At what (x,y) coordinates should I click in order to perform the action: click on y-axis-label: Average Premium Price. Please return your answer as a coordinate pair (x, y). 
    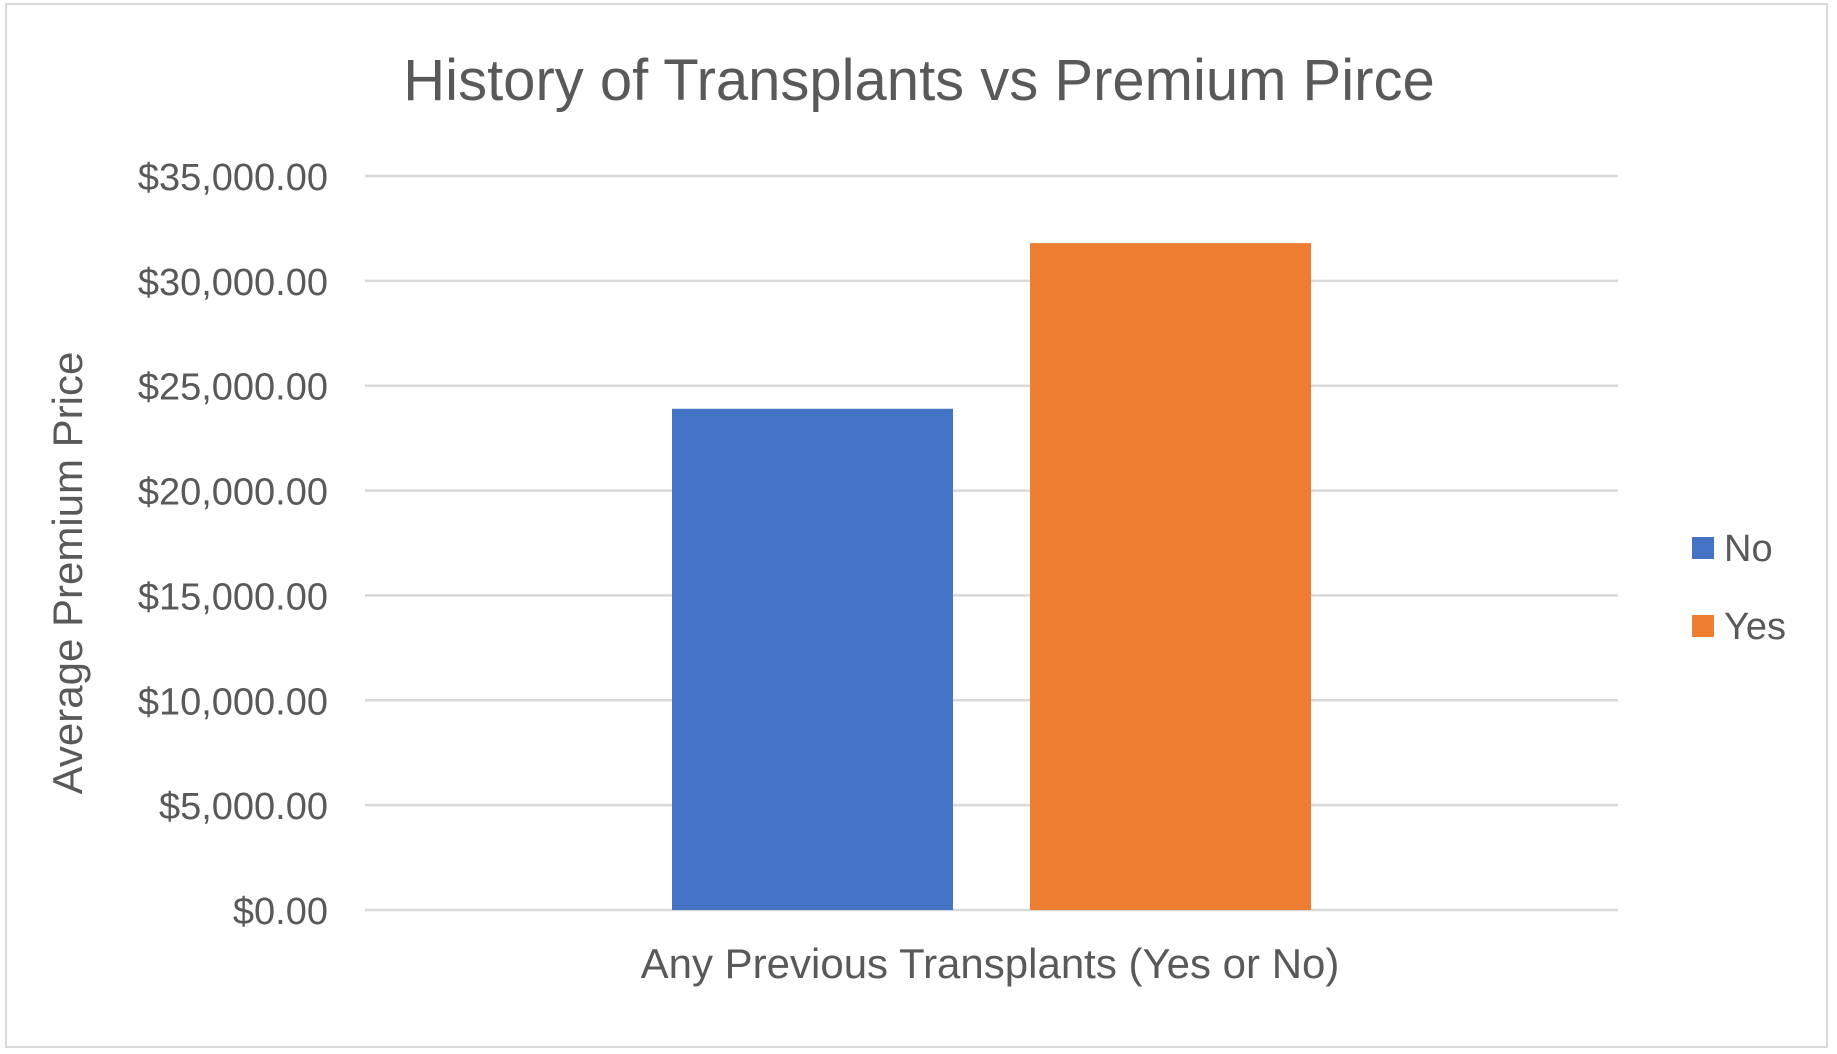
    Looking at the image, I should click on (67, 573).